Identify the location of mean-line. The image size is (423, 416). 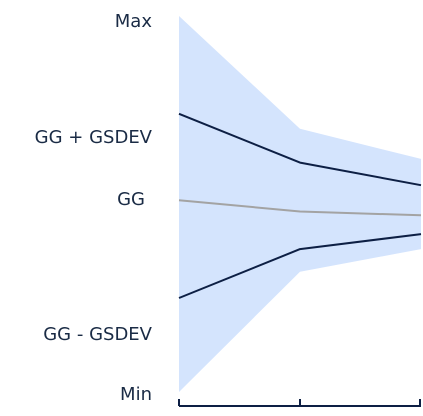
(300, 208).